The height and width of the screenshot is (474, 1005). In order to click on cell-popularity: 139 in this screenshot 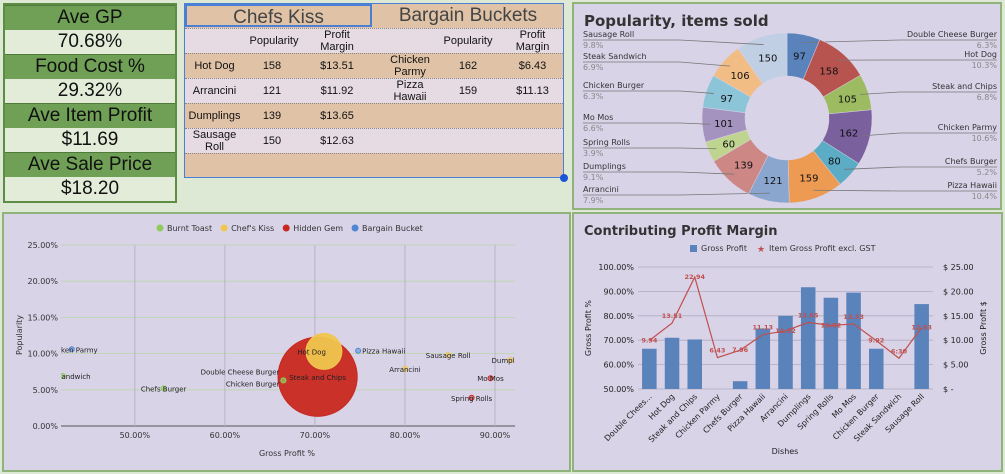, I will do `click(272, 116)`.